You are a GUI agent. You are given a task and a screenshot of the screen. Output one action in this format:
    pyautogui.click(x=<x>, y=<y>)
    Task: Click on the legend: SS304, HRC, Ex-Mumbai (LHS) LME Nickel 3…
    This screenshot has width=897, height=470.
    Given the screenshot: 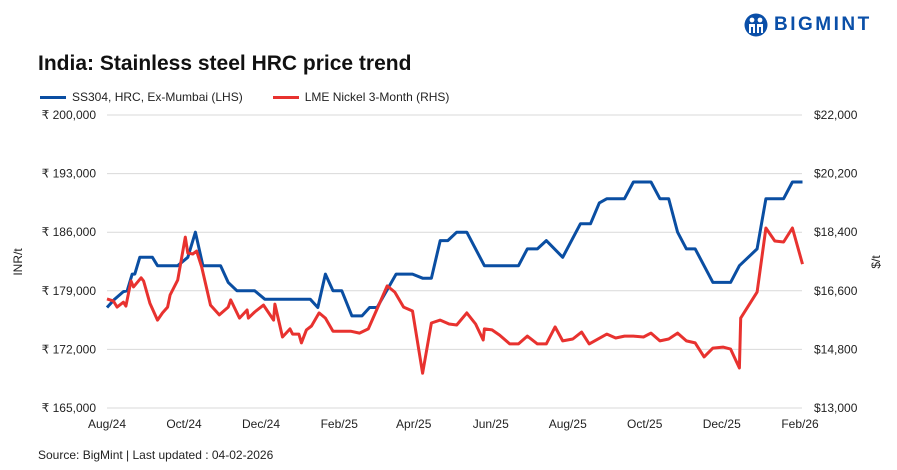 What is the action you would take?
    pyautogui.click(x=259, y=97)
    